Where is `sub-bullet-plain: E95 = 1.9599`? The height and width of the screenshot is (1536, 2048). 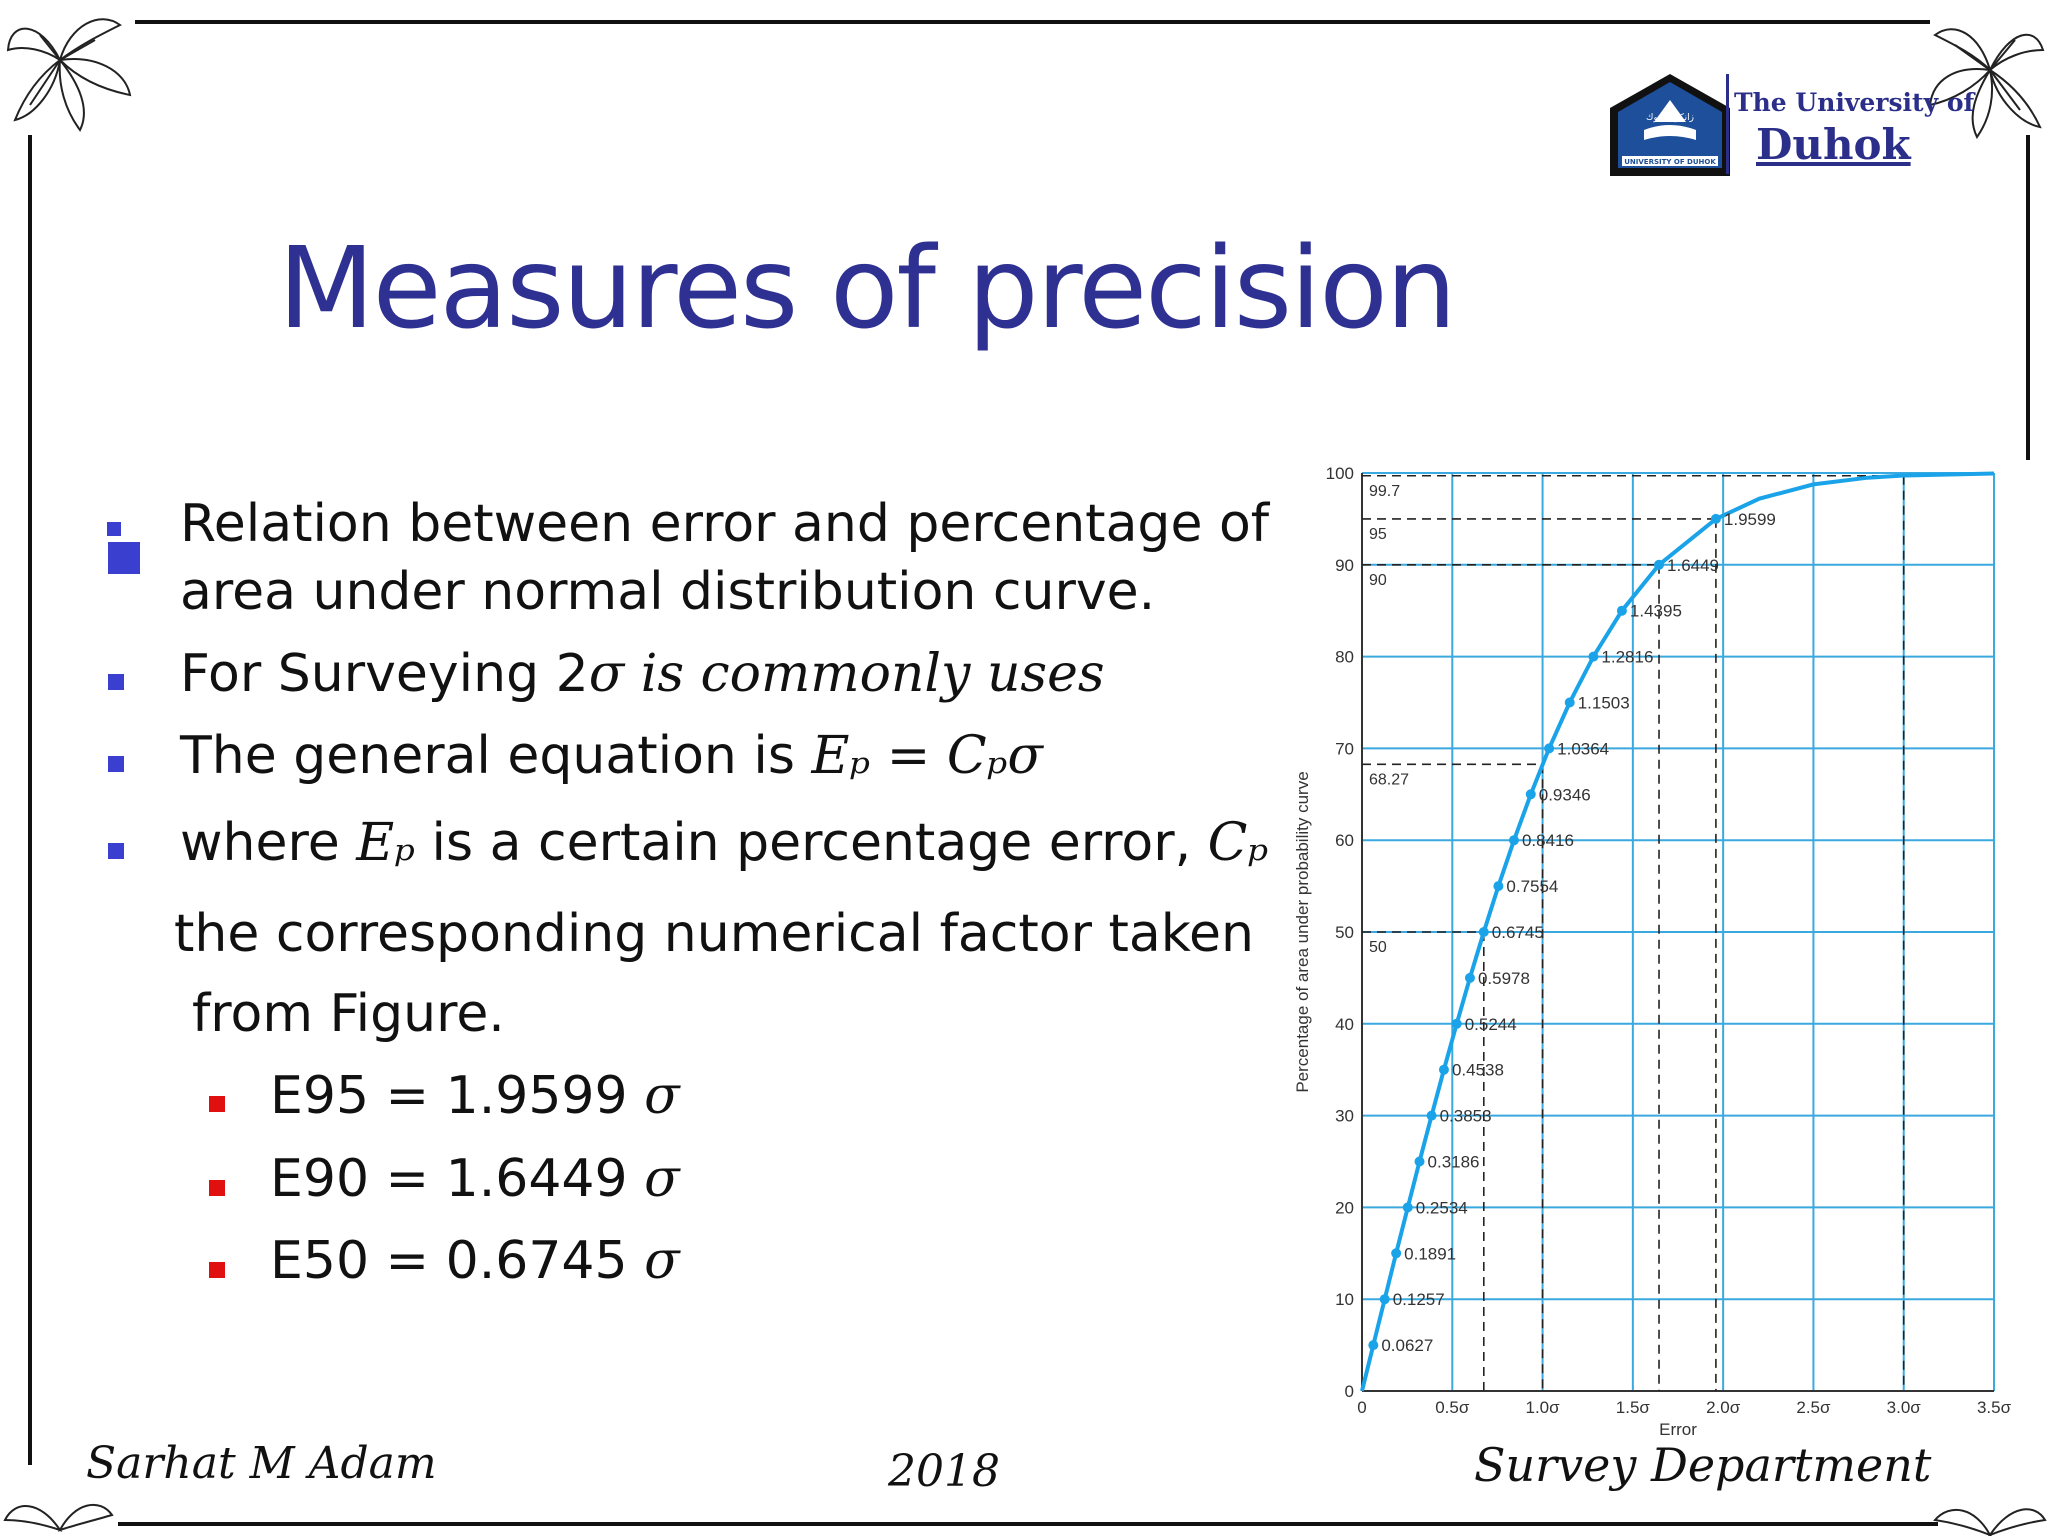 sub-bullet-plain: E95 = 1.9599 is located at coordinates (457, 1096).